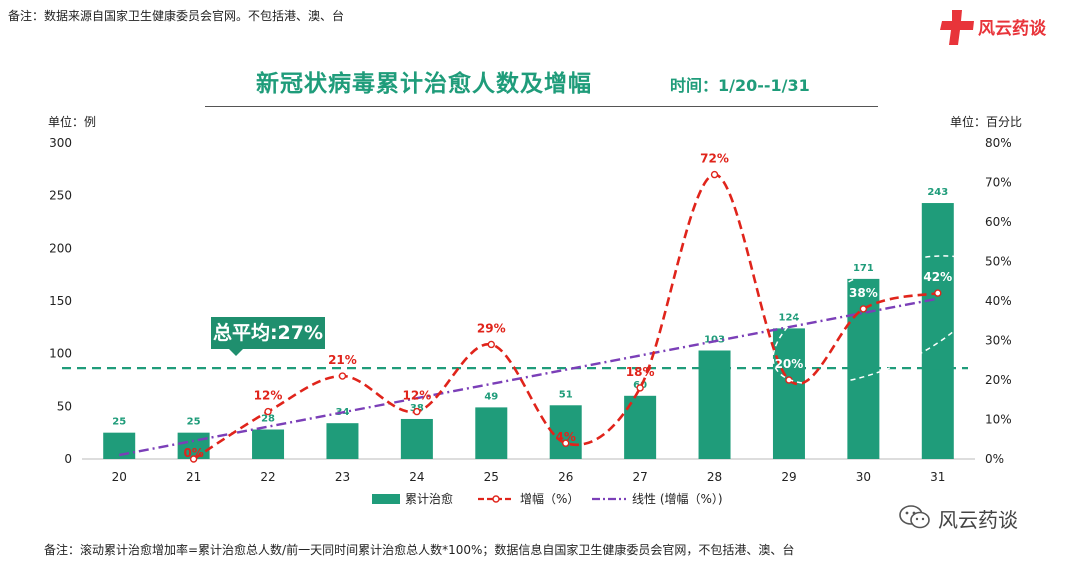 This screenshot has height=564, width=1080. Describe the element at coordinates (863, 293) in the screenshot. I see `growth-value-label: 38%` at that location.